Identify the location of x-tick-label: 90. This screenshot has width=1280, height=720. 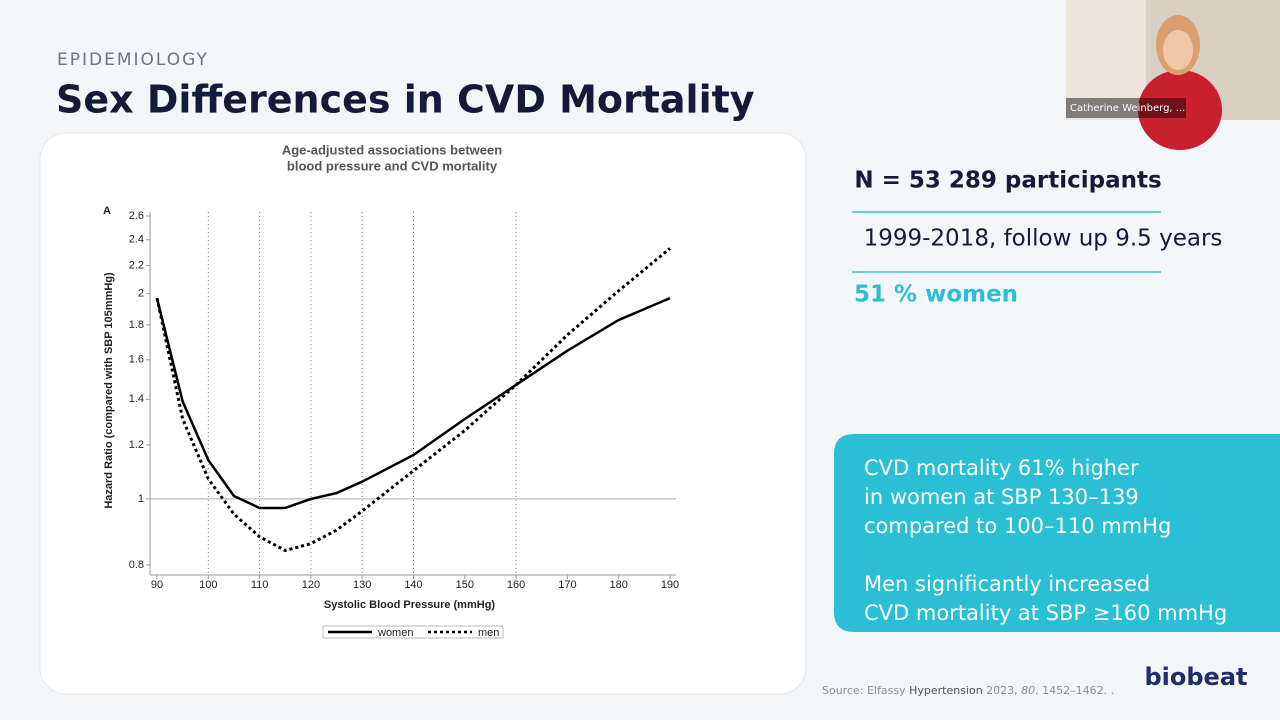
(157, 585).